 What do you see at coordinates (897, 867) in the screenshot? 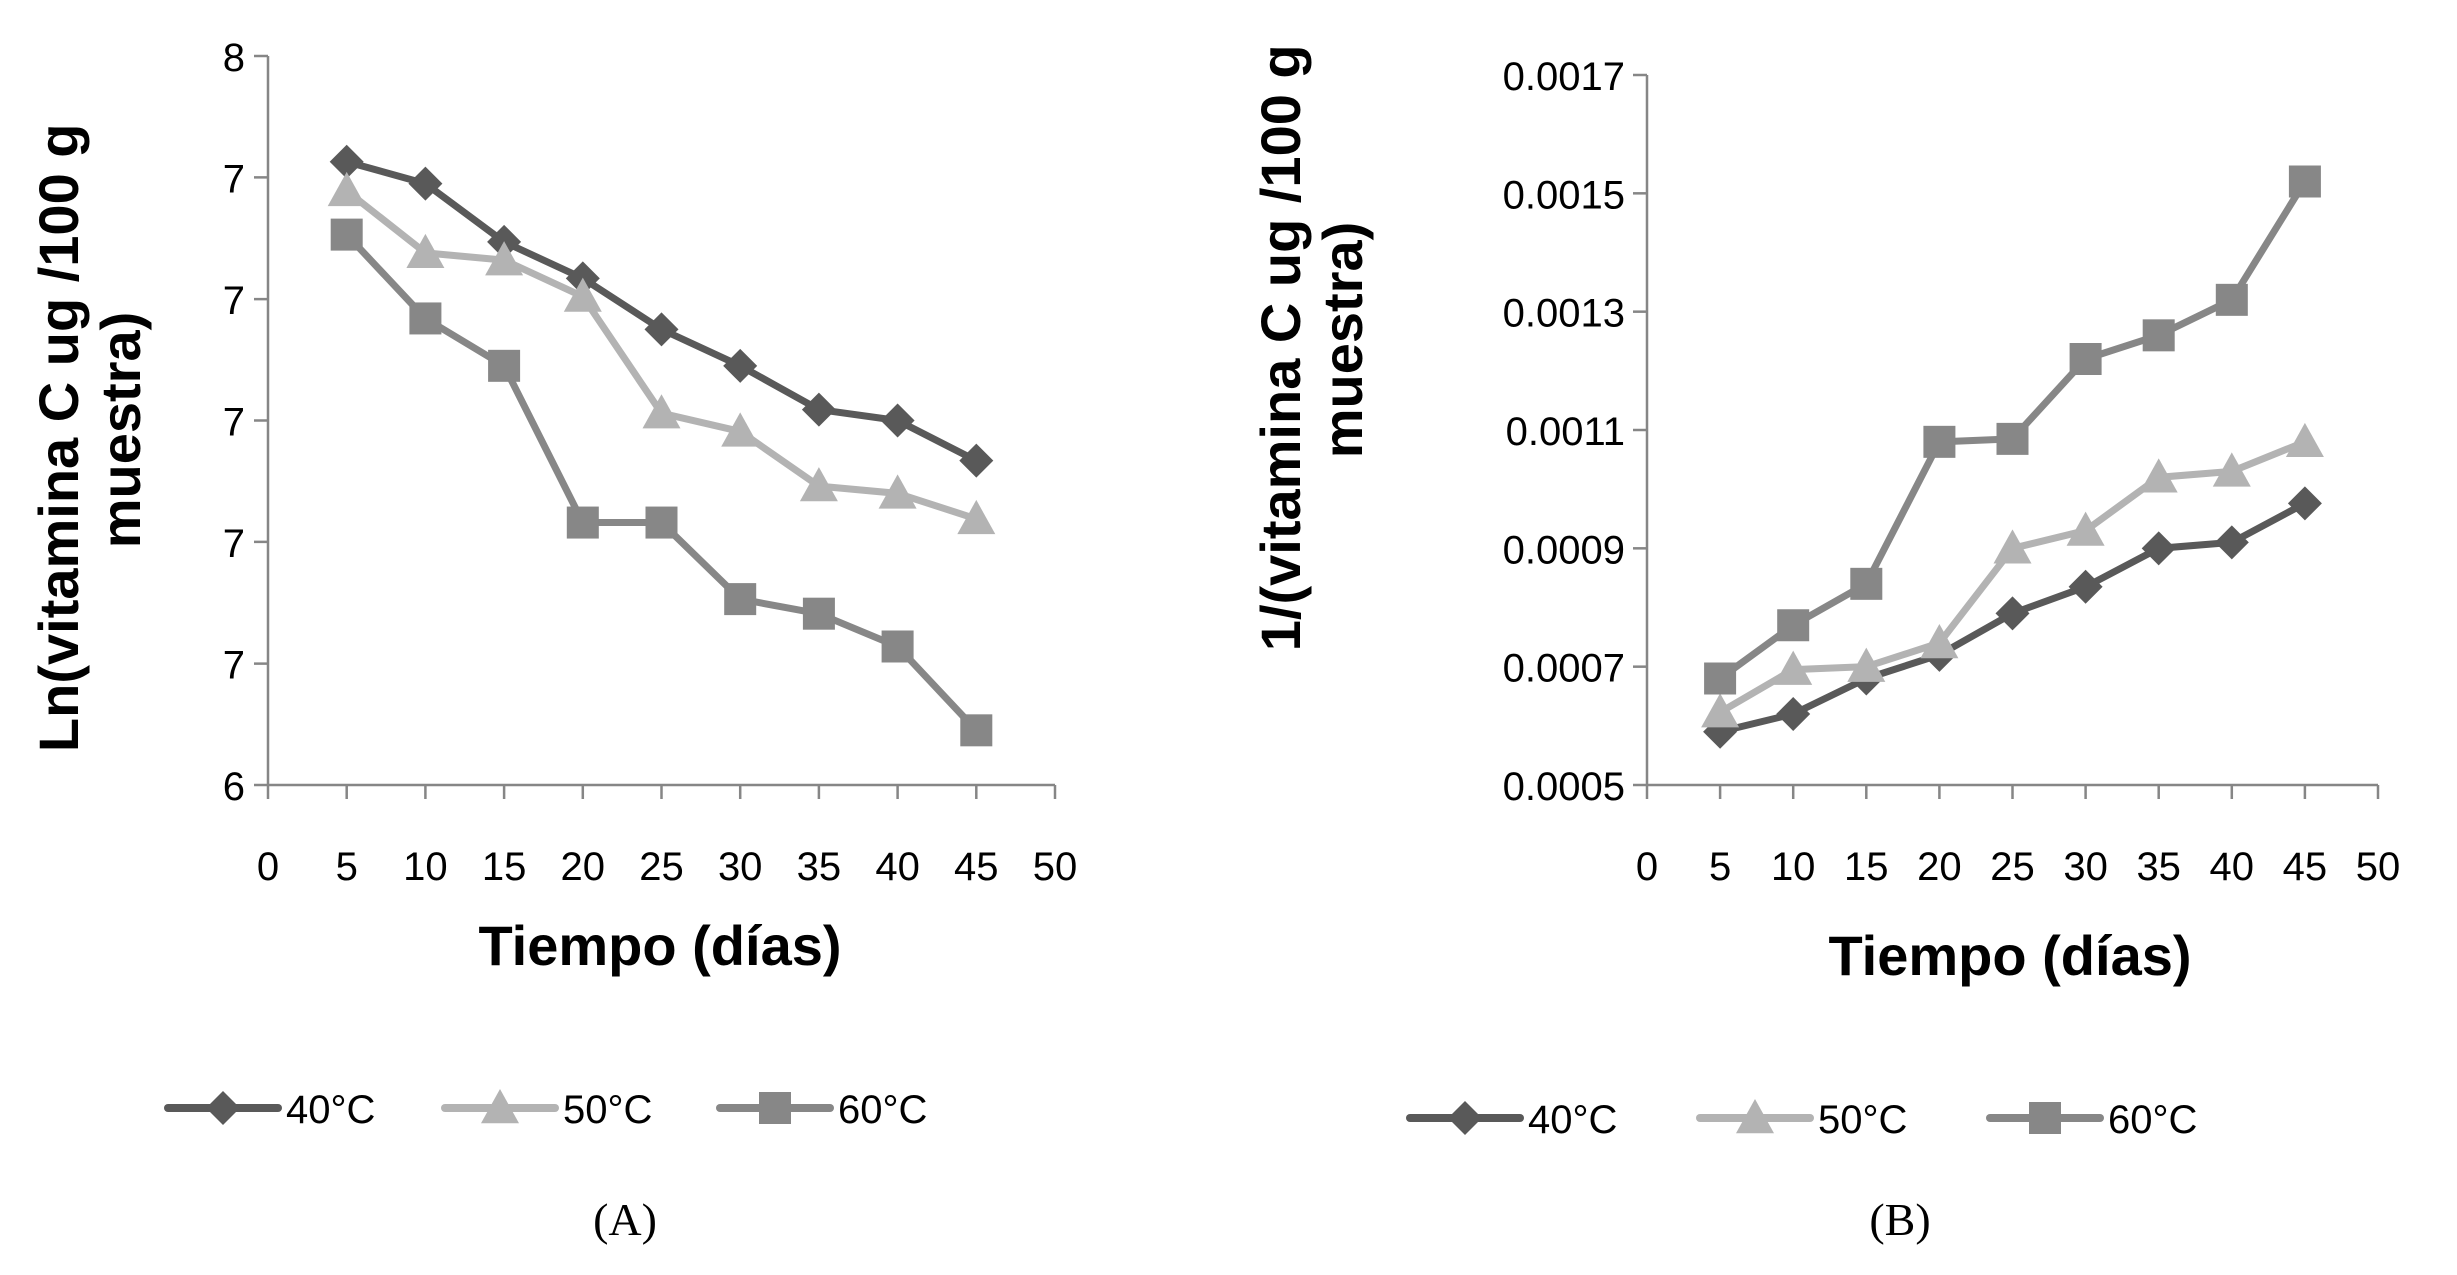
I see `x-tick-label-a: 40` at bounding box center [897, 867].